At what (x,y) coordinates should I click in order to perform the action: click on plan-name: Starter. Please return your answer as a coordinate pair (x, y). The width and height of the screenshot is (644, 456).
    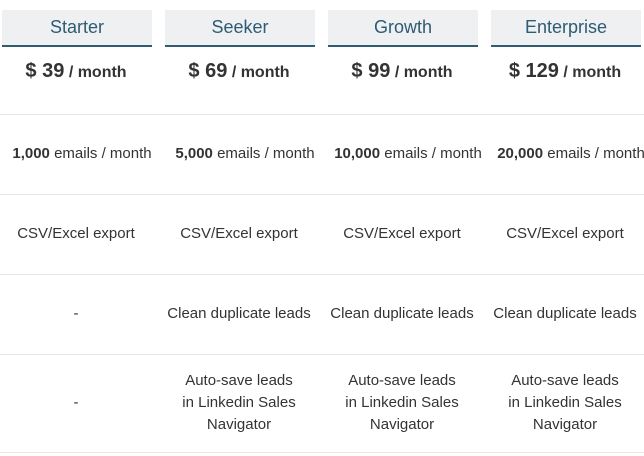
    Looking at the image, I should click on (77, 28).